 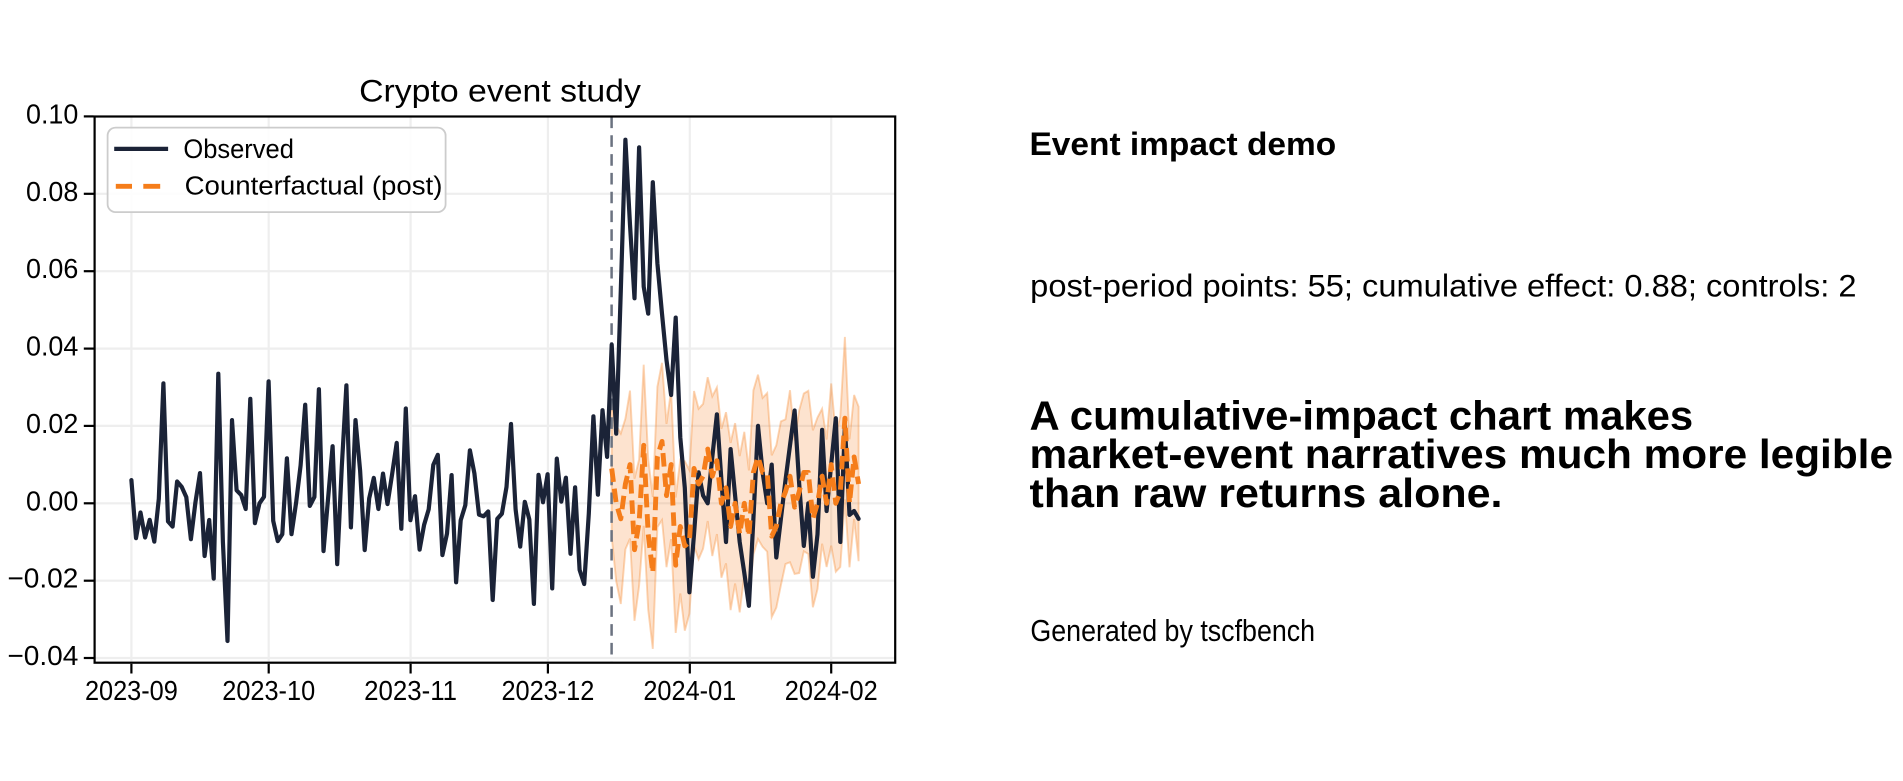 What do you see at coordinates (52, 500) in the screenshot?
I see `svg-text: 0.00` at bounding box center [52, 500].